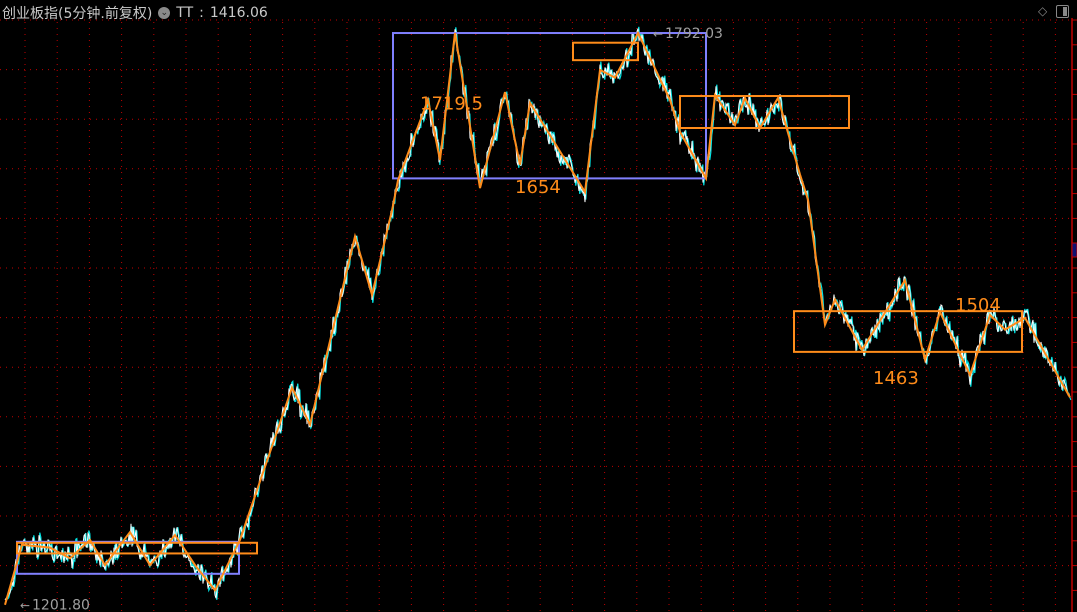 This screenshot has width=1077, height=612. I want to click on annotation-label: 1504, so click(978, 305).